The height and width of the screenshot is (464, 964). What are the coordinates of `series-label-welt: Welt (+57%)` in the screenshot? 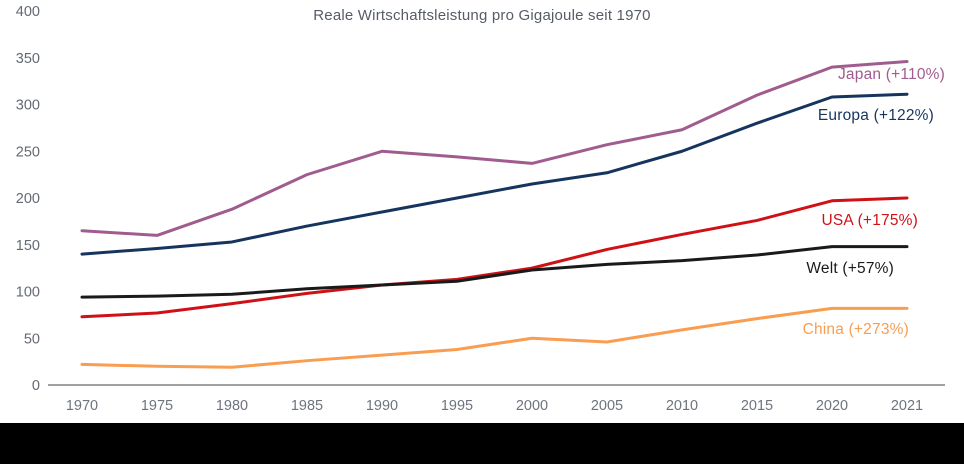 It's located at (850, 268).